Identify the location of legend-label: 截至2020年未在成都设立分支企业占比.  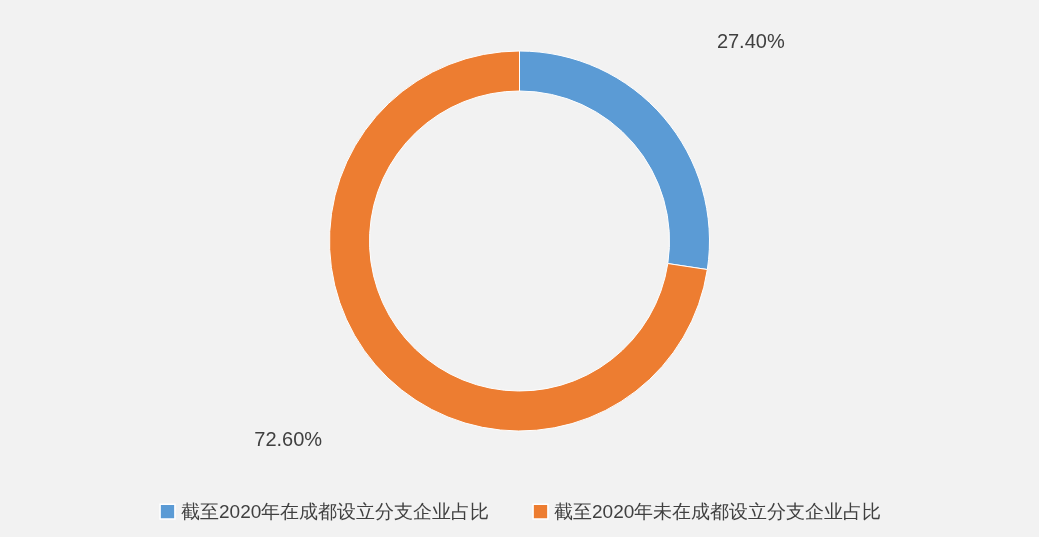
(718, 511).